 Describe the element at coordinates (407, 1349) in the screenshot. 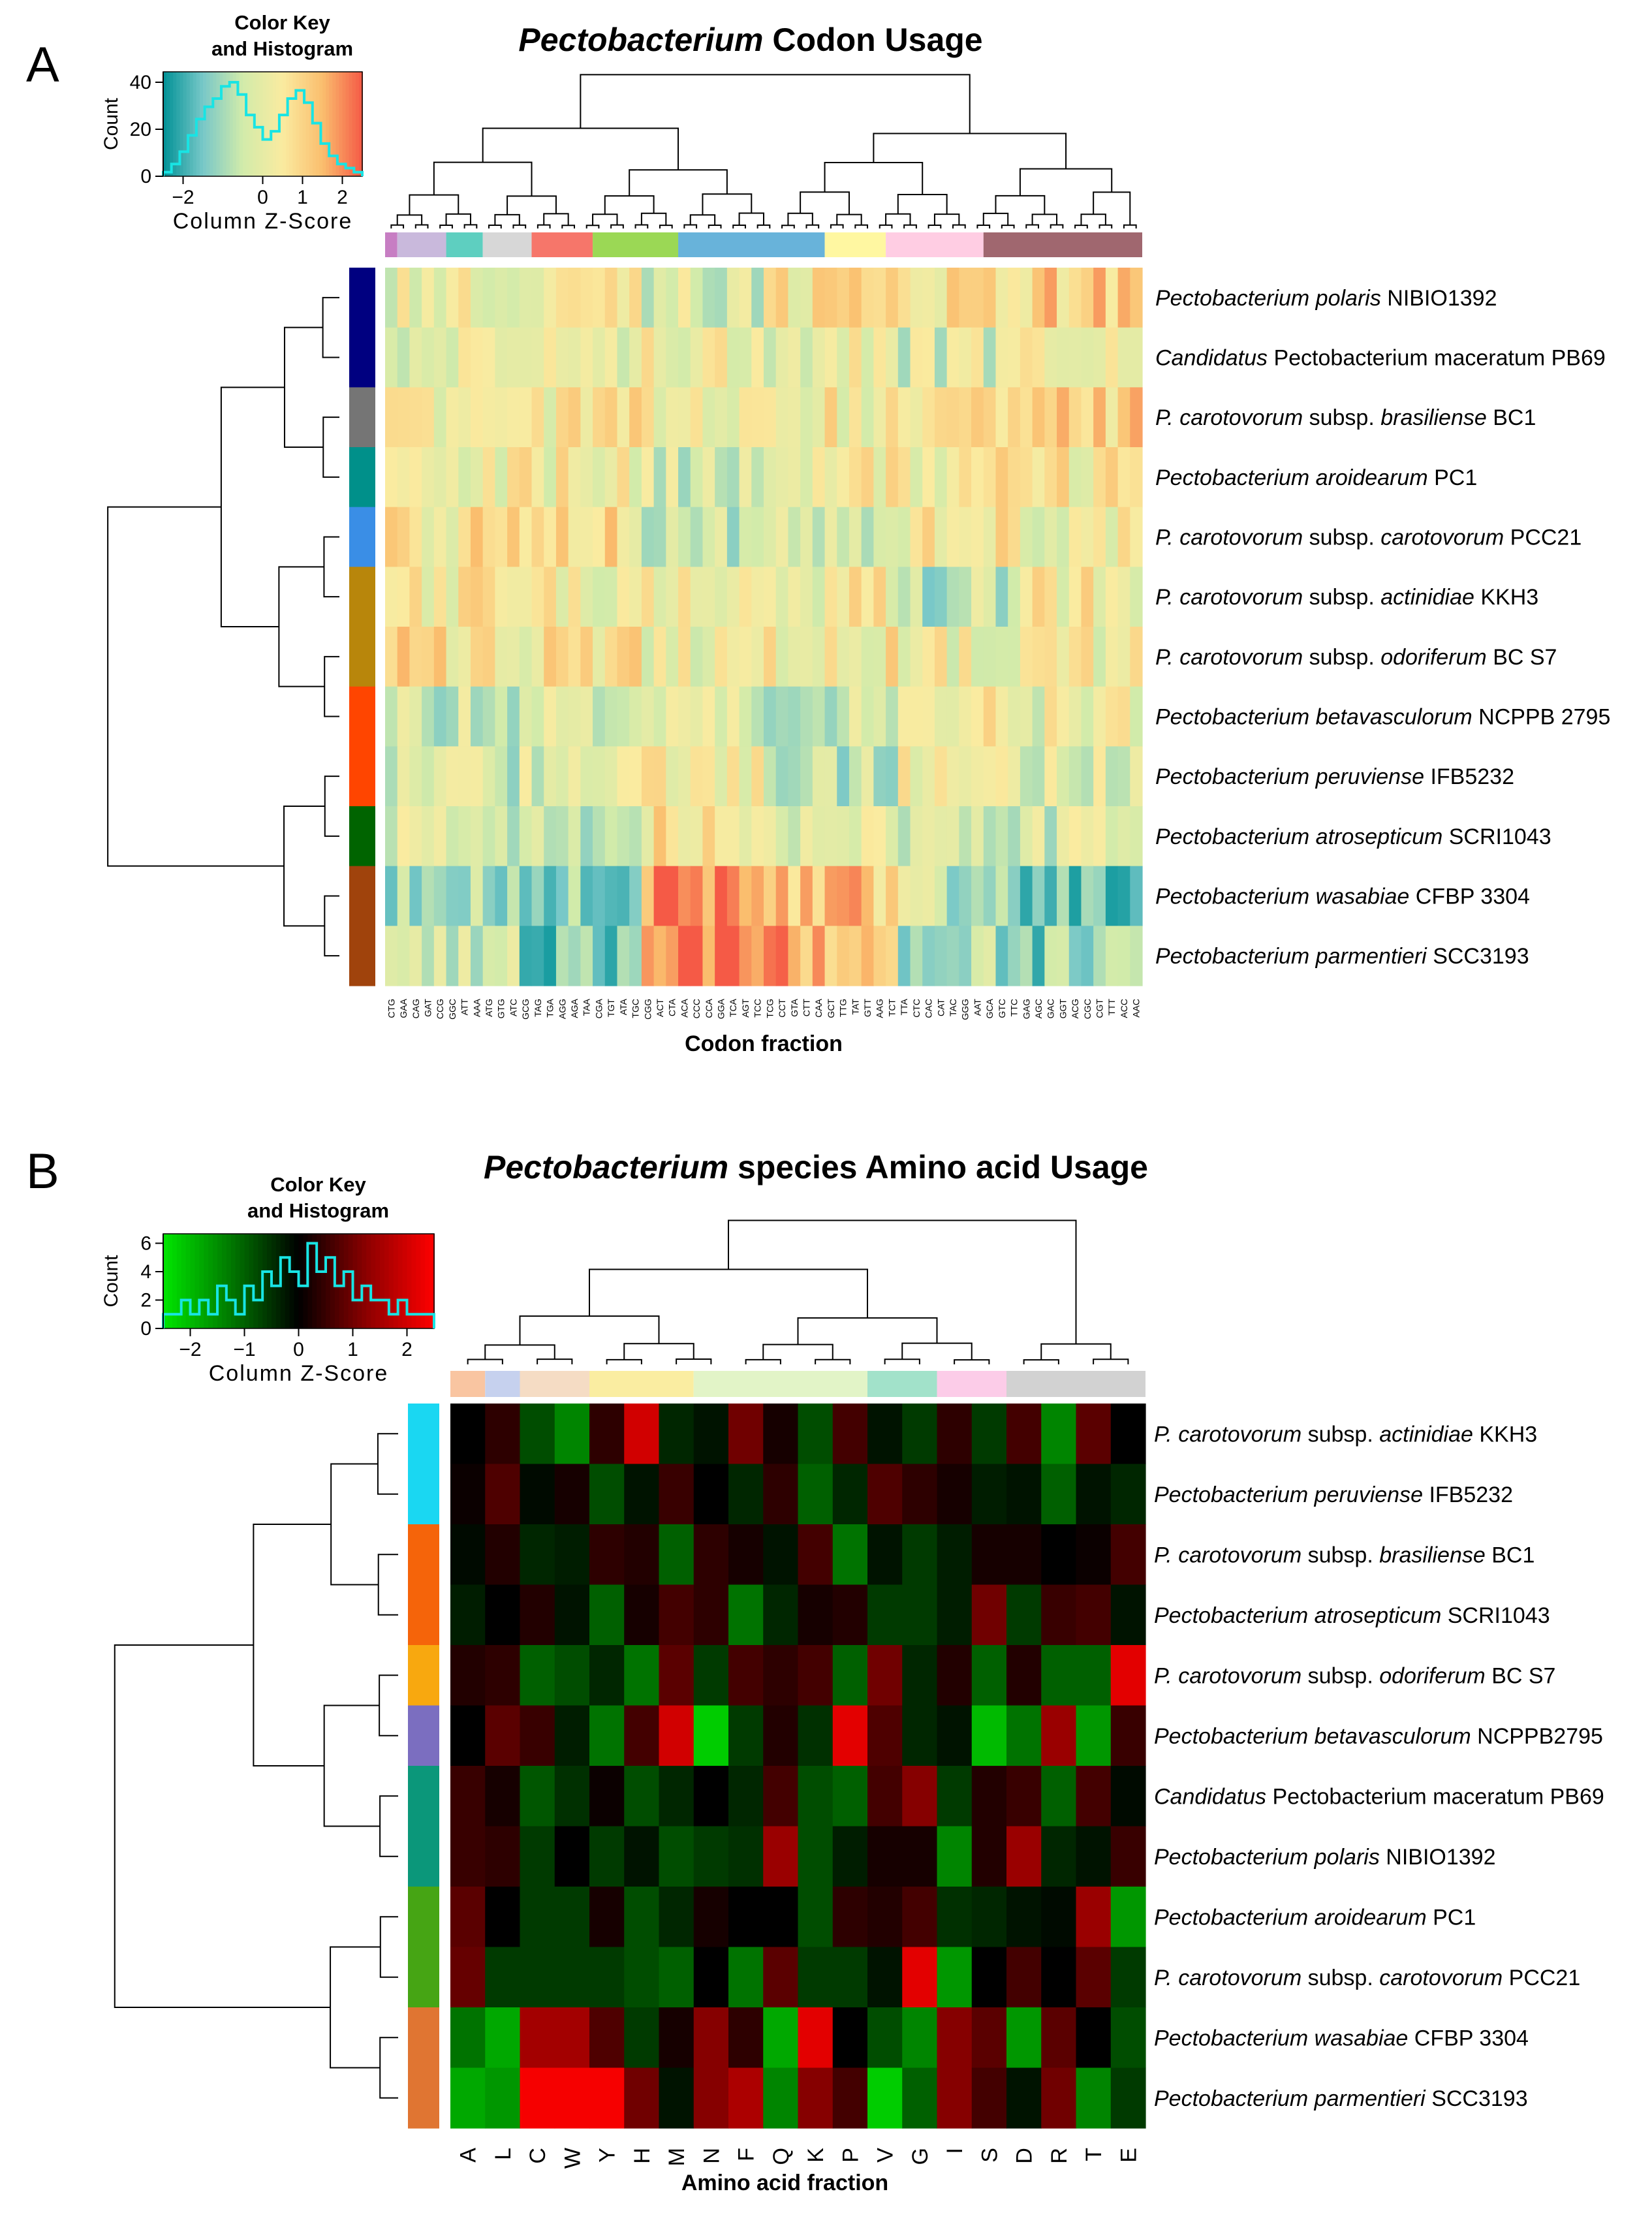

I see `color-key-x-tick-label: 2` at that location.